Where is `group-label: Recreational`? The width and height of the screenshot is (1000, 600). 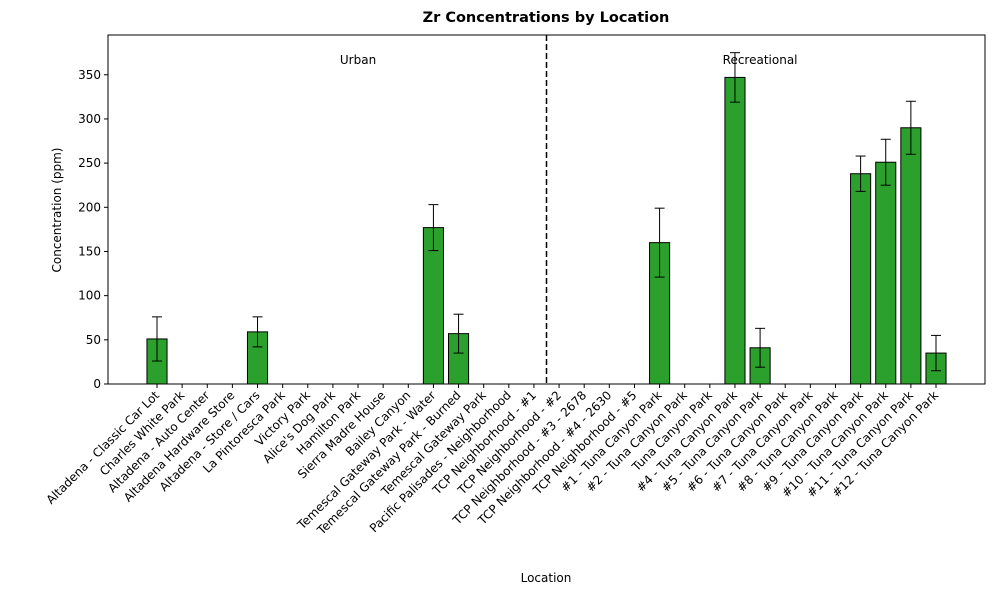
group-label: Recreational is located at coordinates (760, 60).